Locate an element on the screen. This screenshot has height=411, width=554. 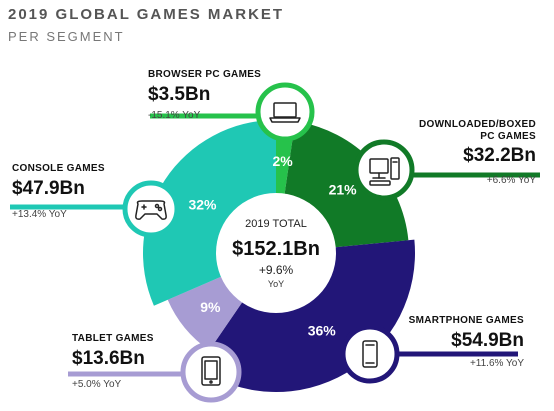
segment-yoy: +11.6% YoY is located at coordinates (496, 363).